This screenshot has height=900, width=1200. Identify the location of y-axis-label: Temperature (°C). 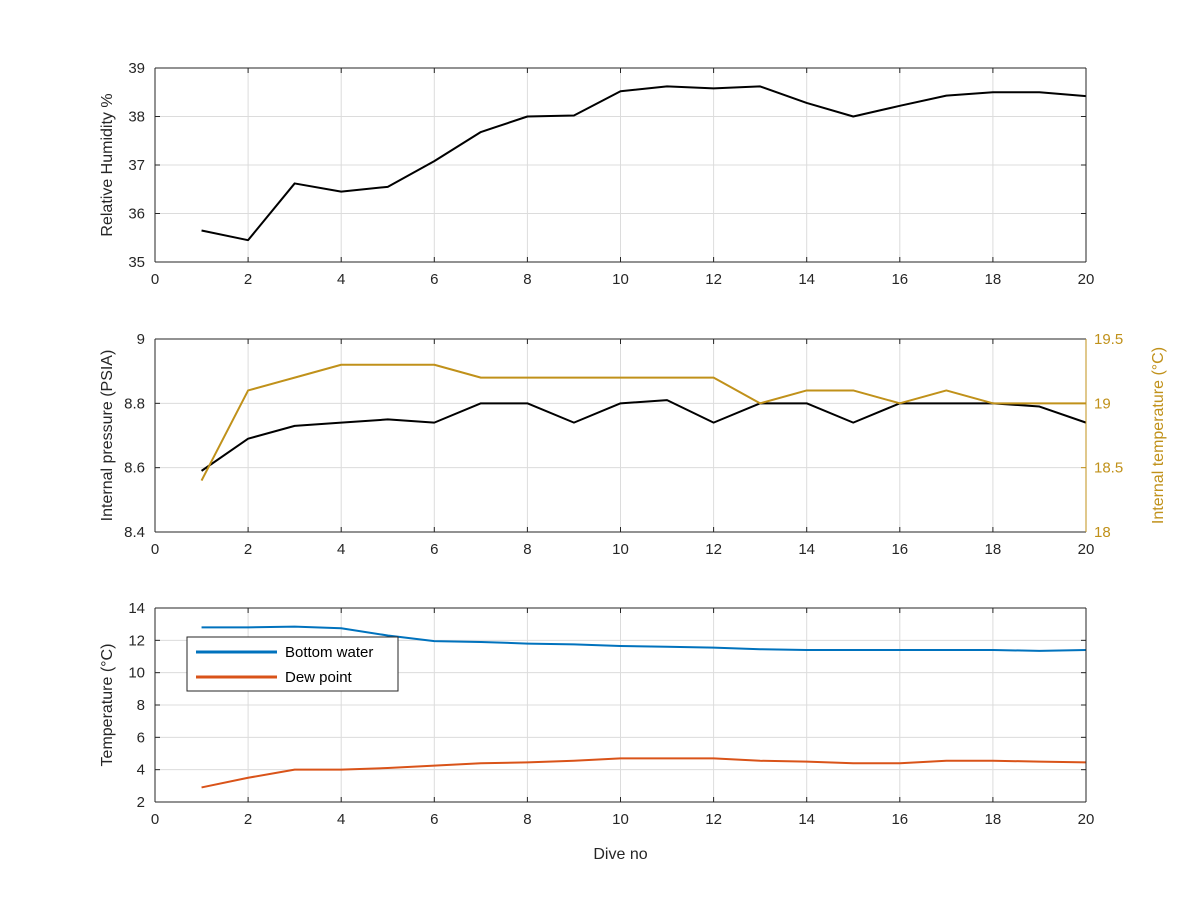
(107, 705).